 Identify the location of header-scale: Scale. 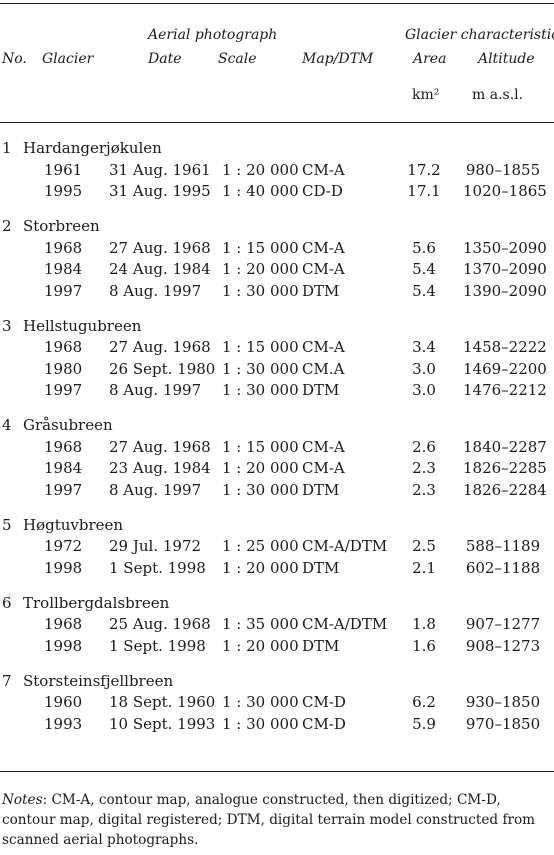
(237, 59).